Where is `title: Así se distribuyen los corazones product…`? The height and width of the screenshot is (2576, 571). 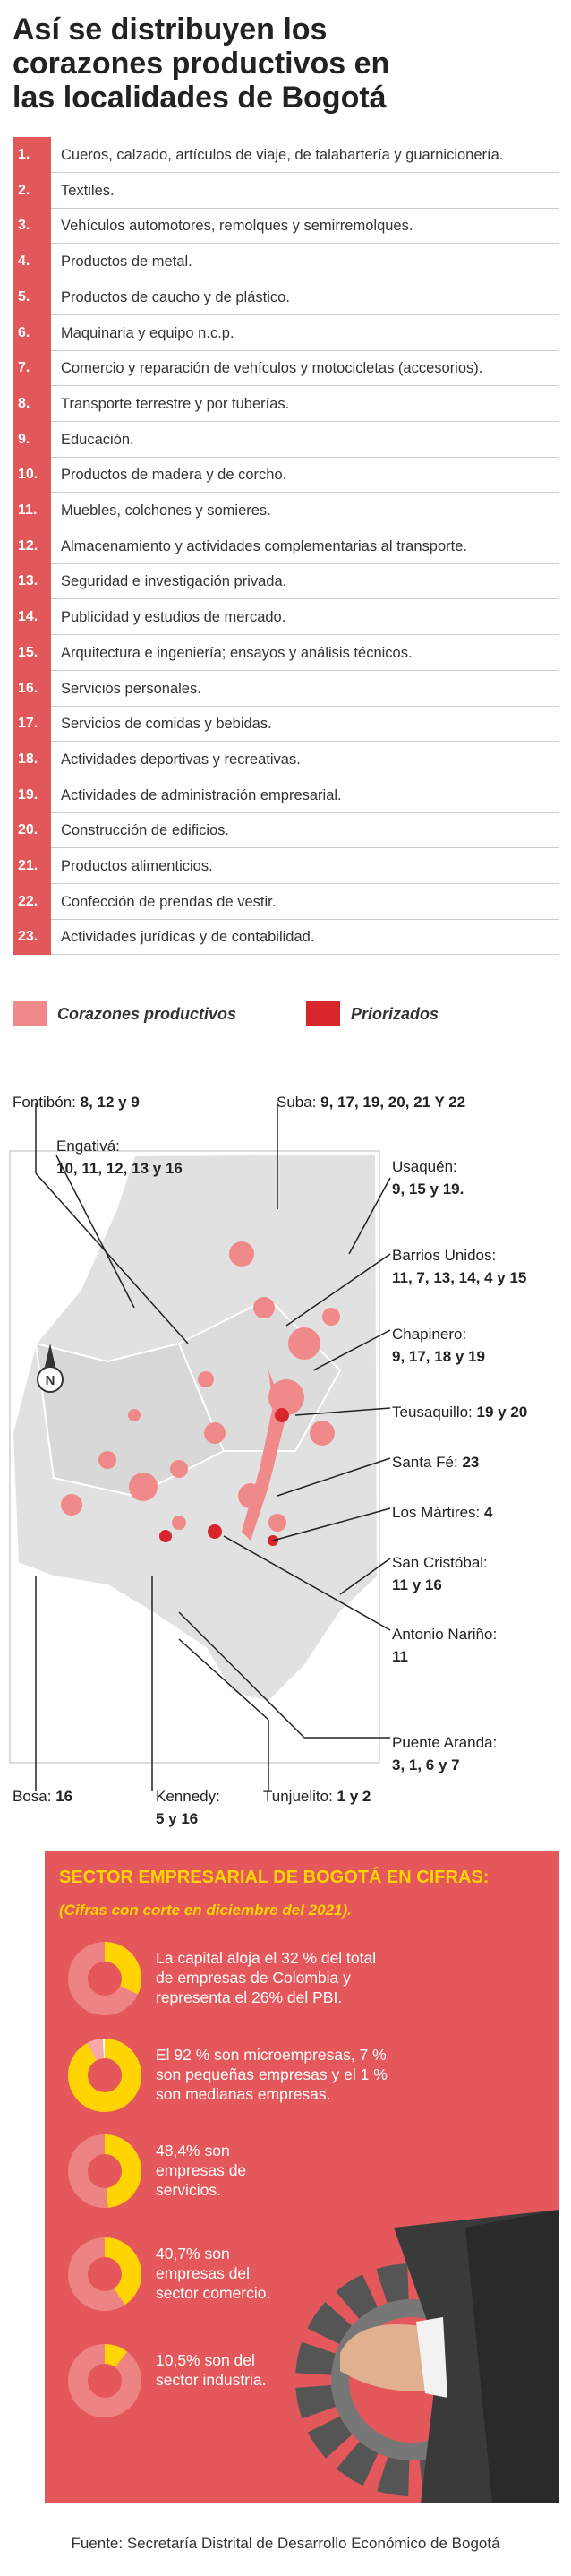 title: Así se distribuyen los corazones product… is located at coordinates (201, 64).